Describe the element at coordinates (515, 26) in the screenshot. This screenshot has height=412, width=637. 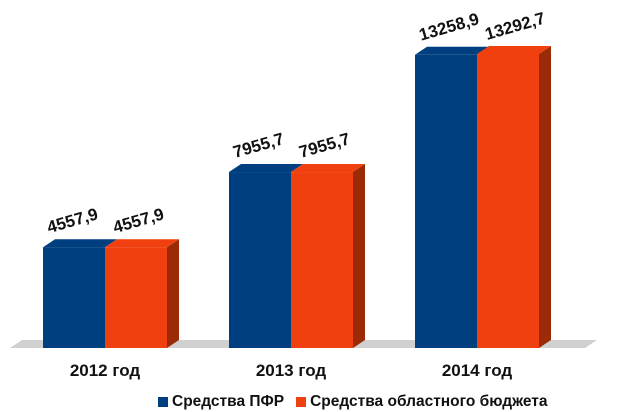
I see `value-label-3-2: 13292,7` at that location.